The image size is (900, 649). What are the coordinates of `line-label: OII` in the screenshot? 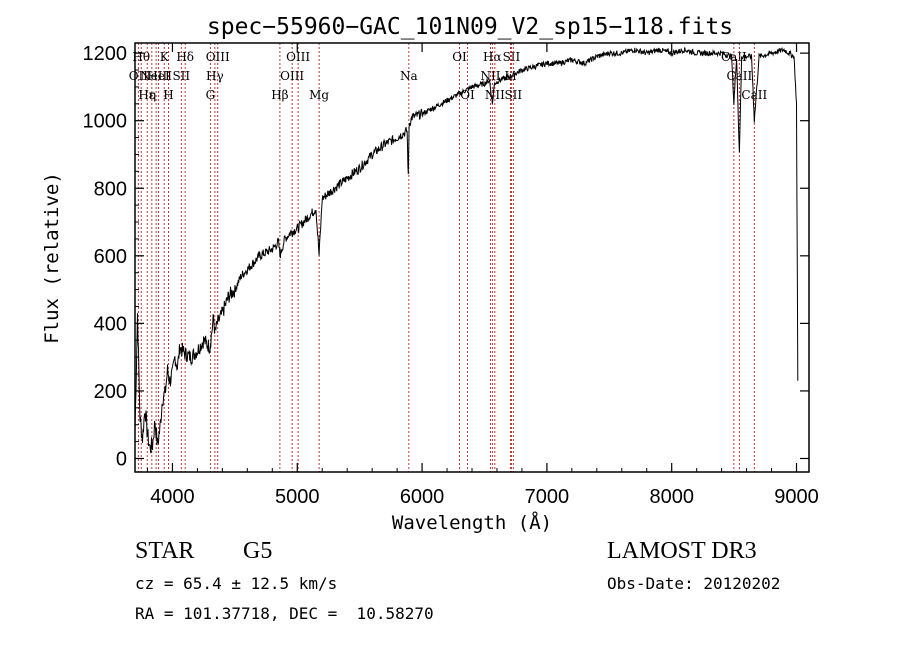 It's located at (139, 76).